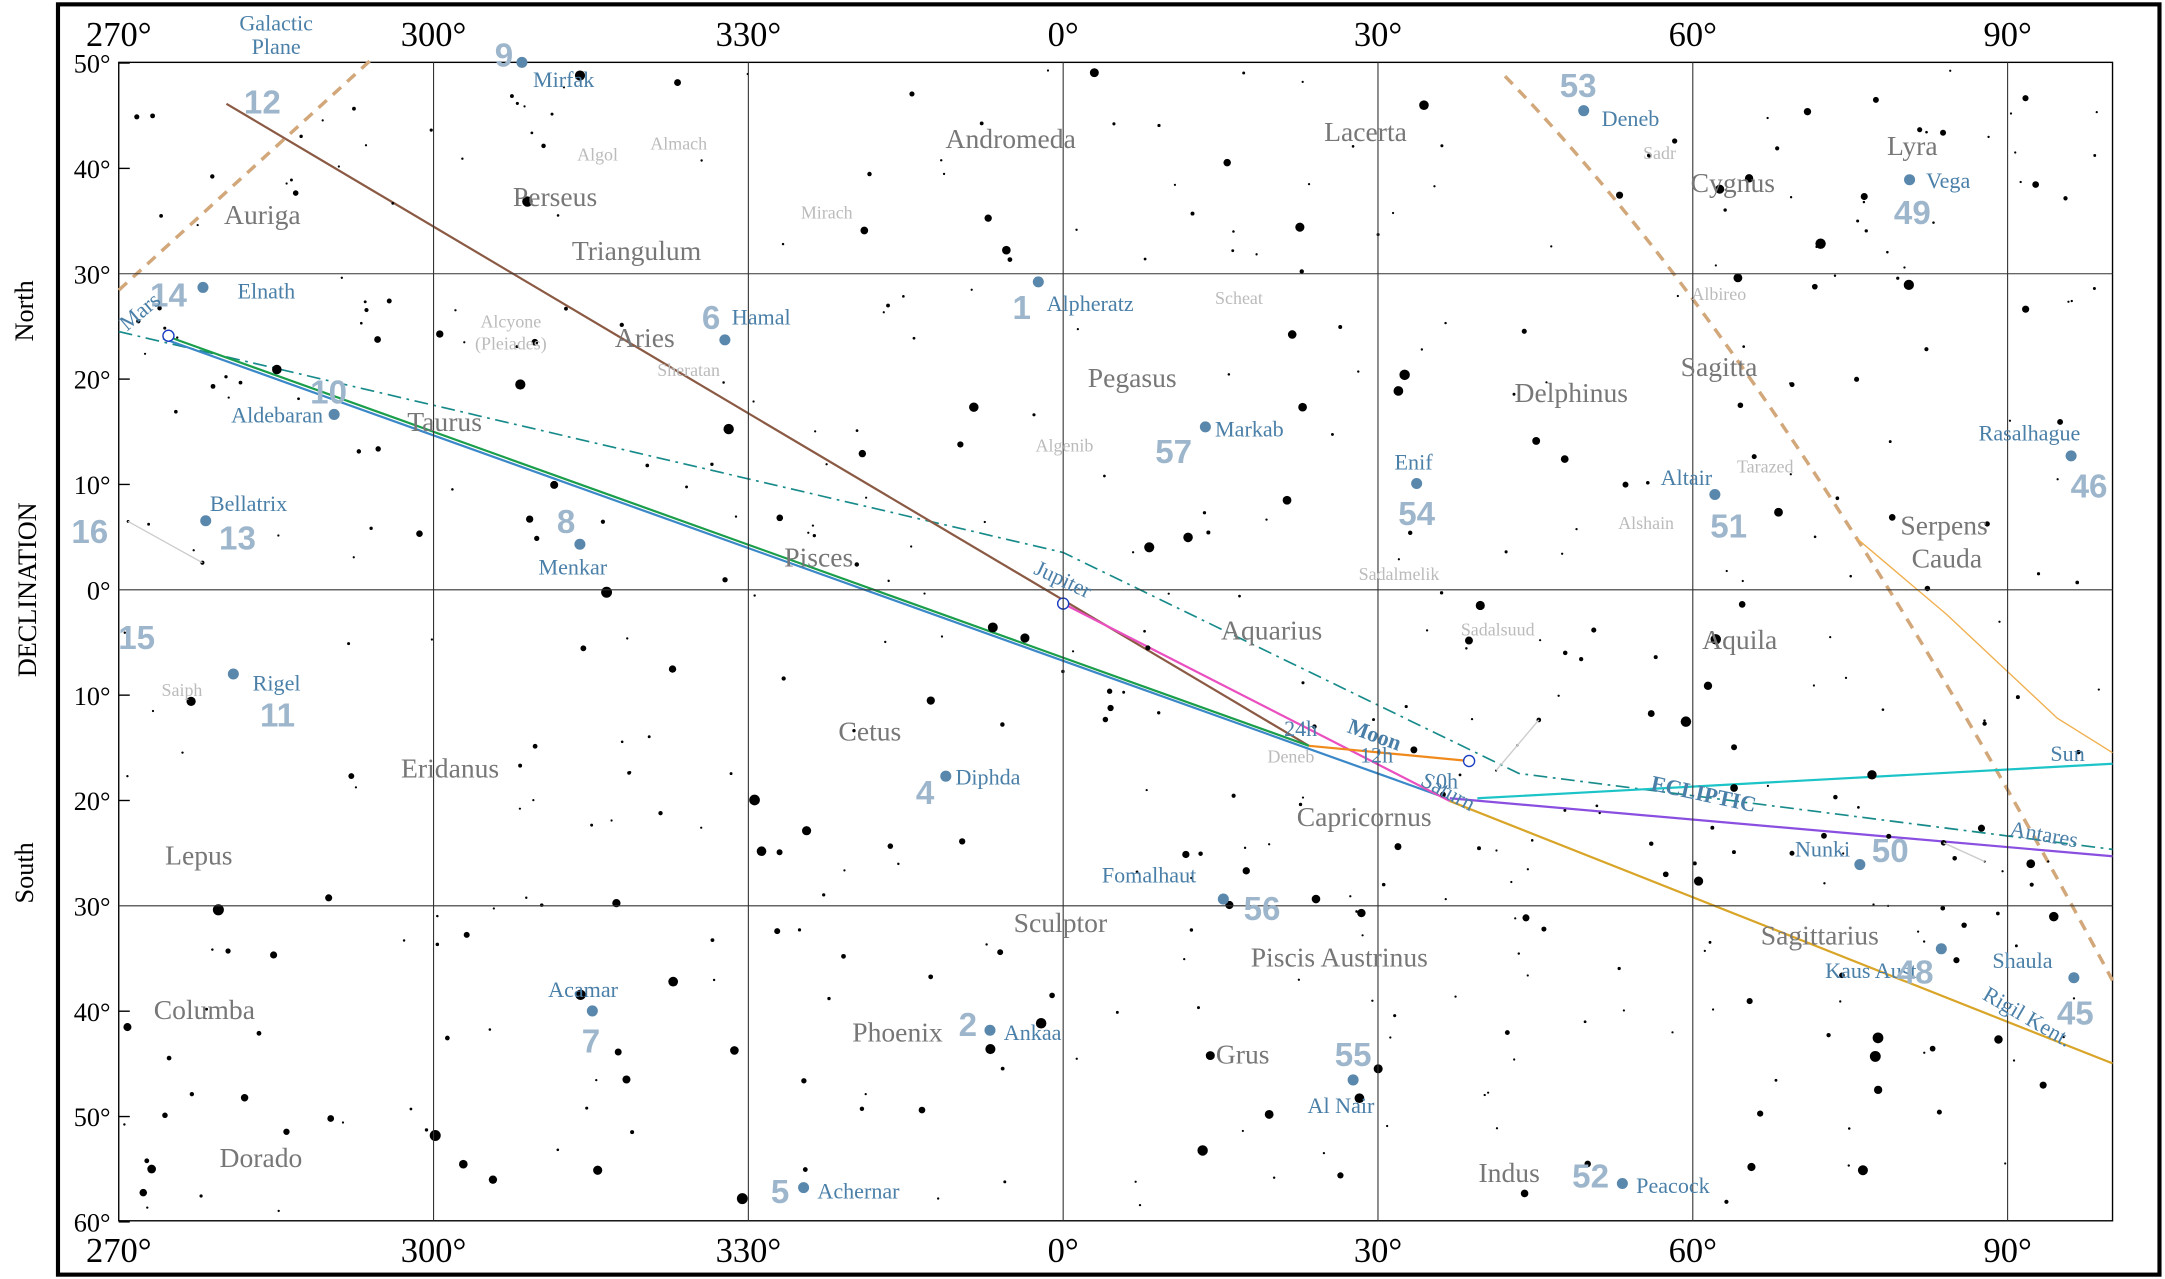  What do you see at coordinates (237, 539) in the screenshot?
I see `star-number: 13` at bounding box center [237, 539].